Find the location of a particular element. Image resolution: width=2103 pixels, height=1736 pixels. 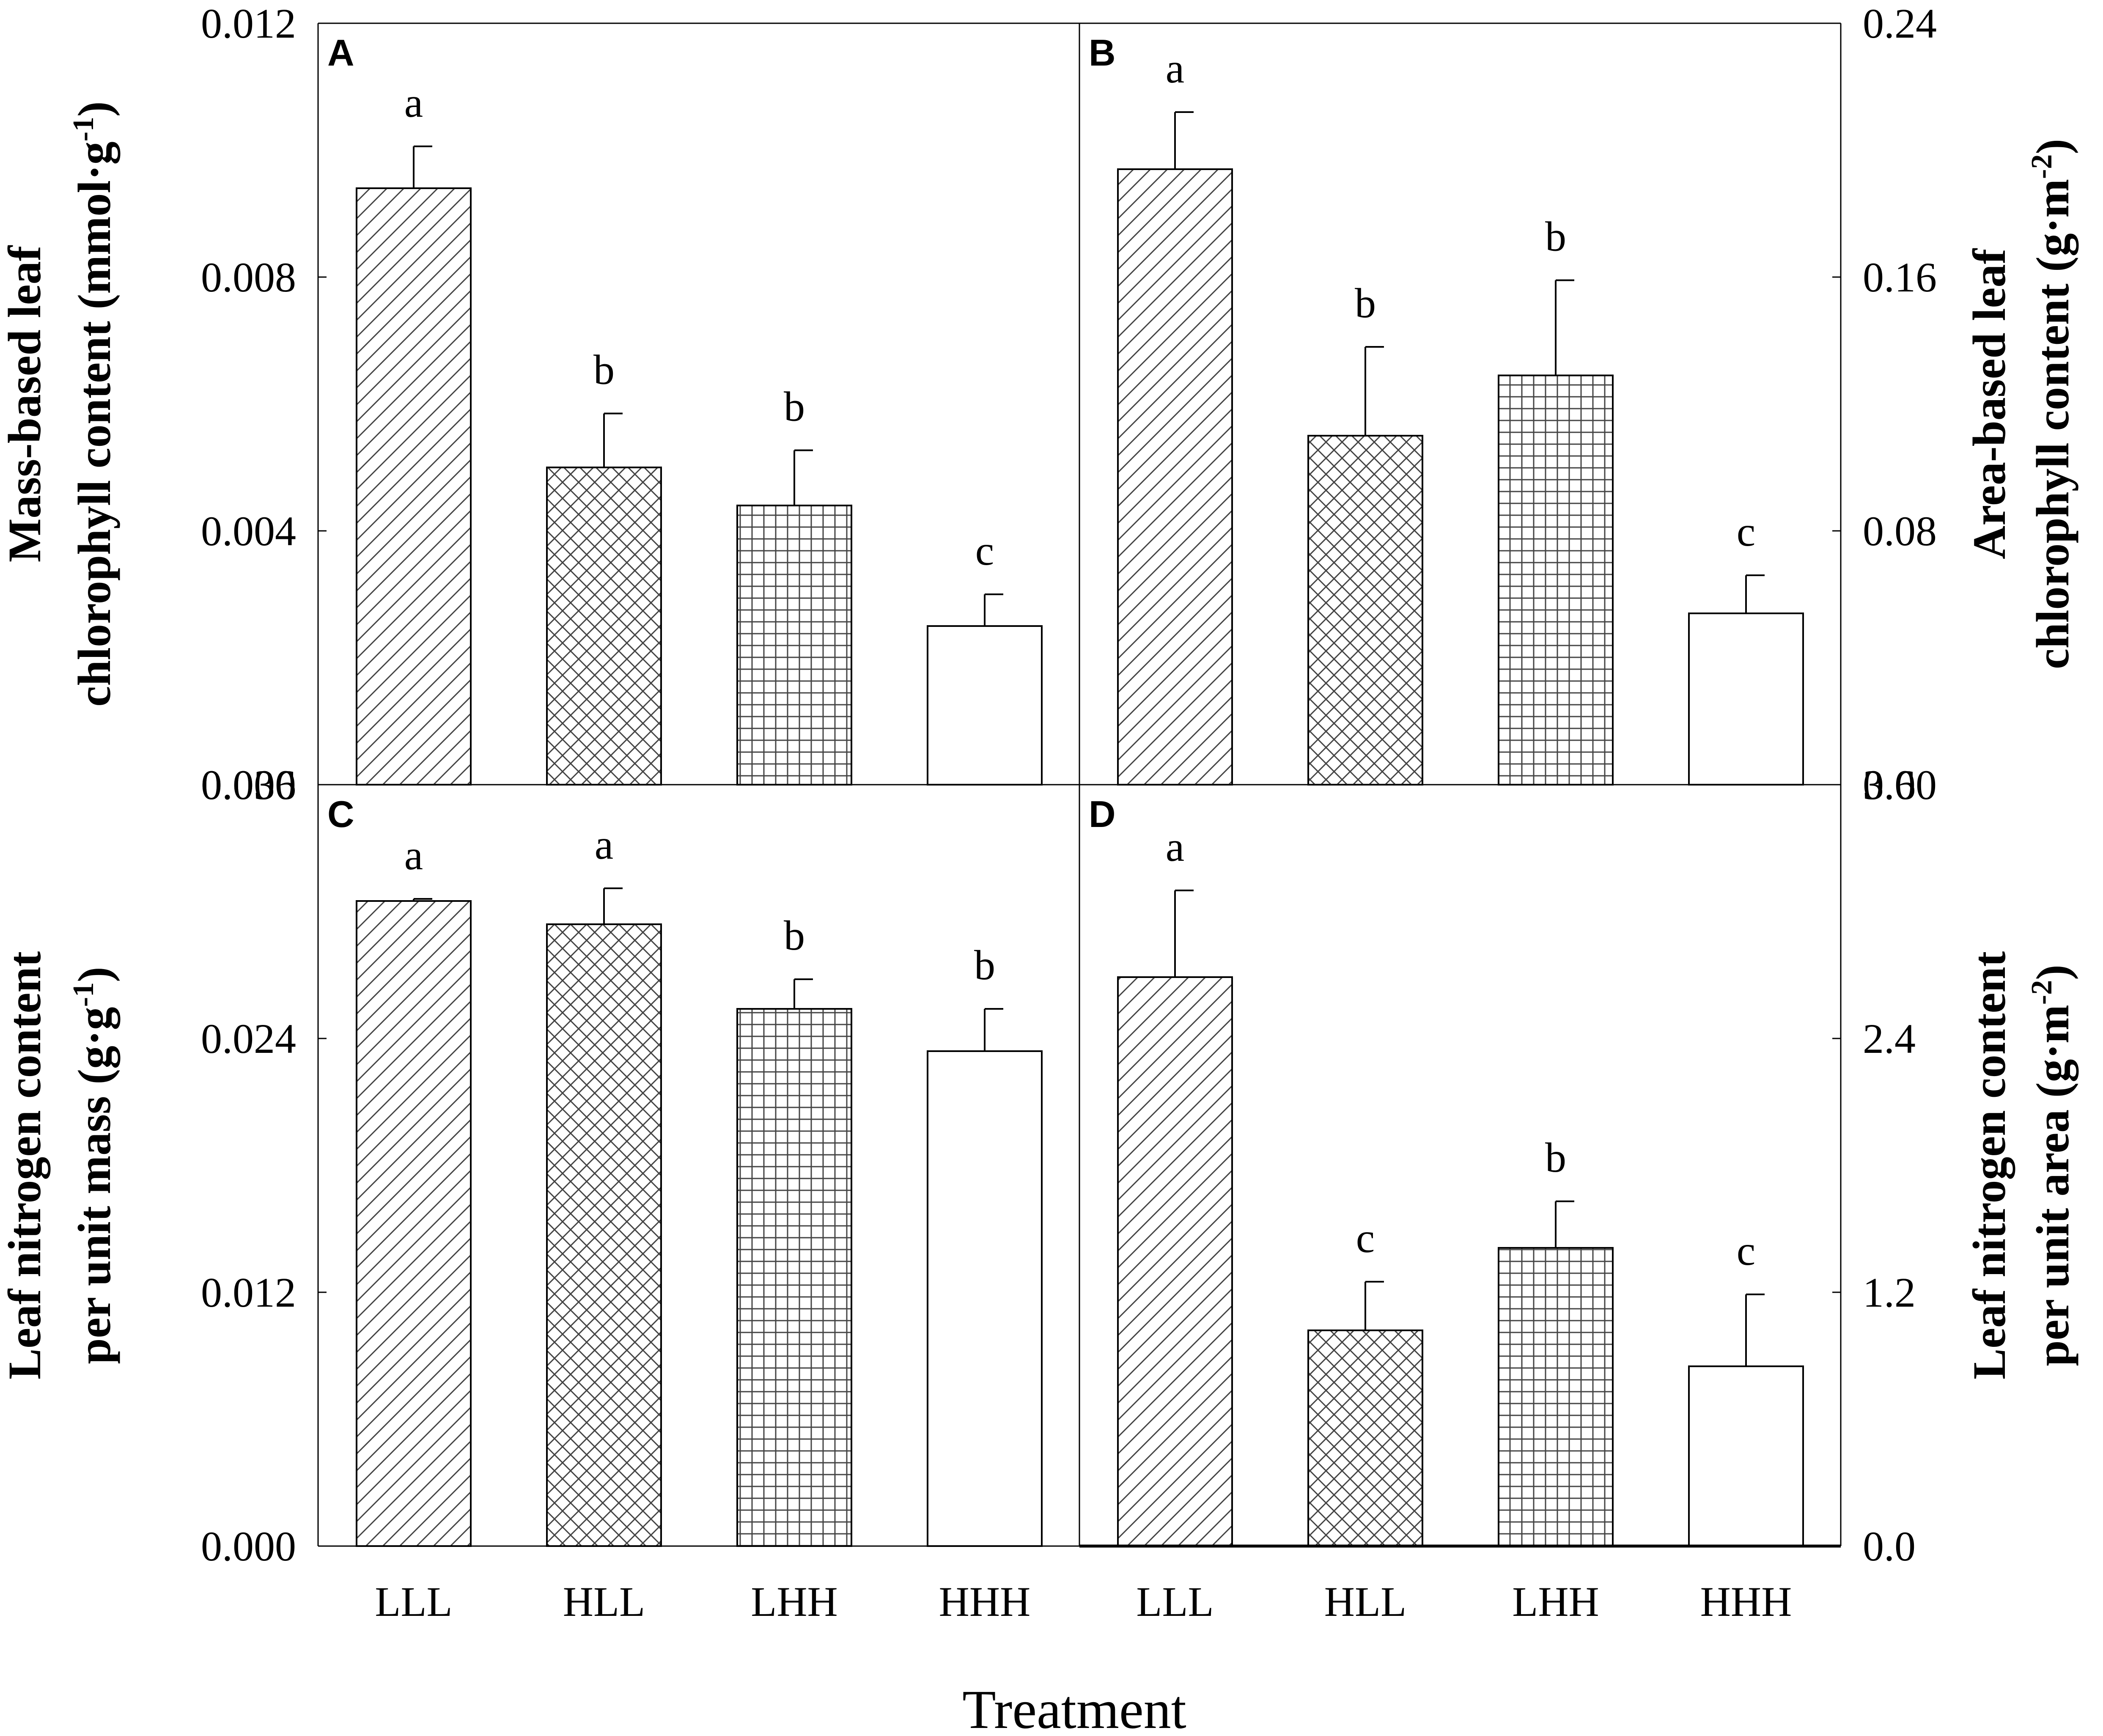

y-axis-title-line2: chlorophyll content (mmol·g-1) is located at coordinates (93, 403).